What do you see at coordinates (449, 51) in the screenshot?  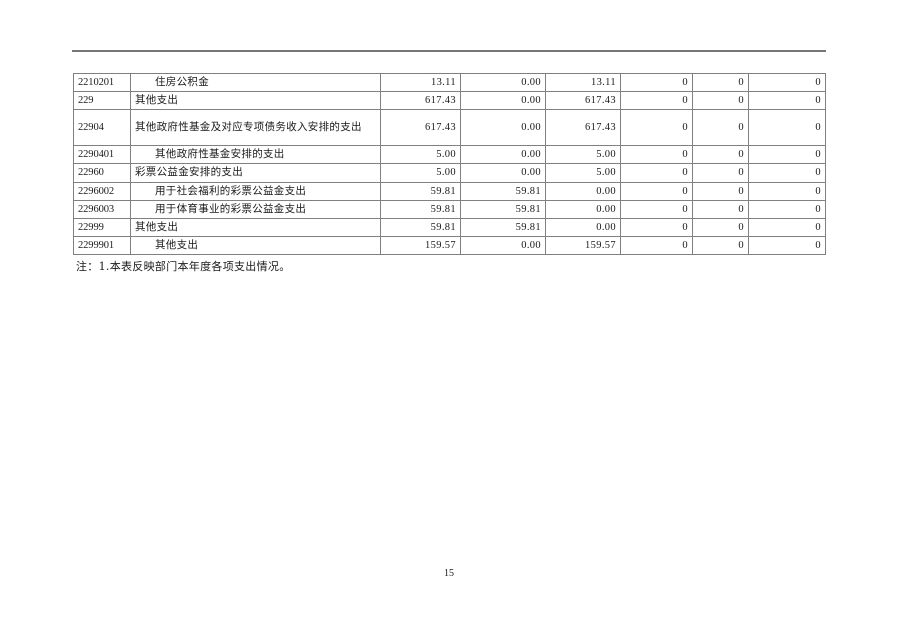 I see `header-separator-rule` at bounding box center [449, 51].